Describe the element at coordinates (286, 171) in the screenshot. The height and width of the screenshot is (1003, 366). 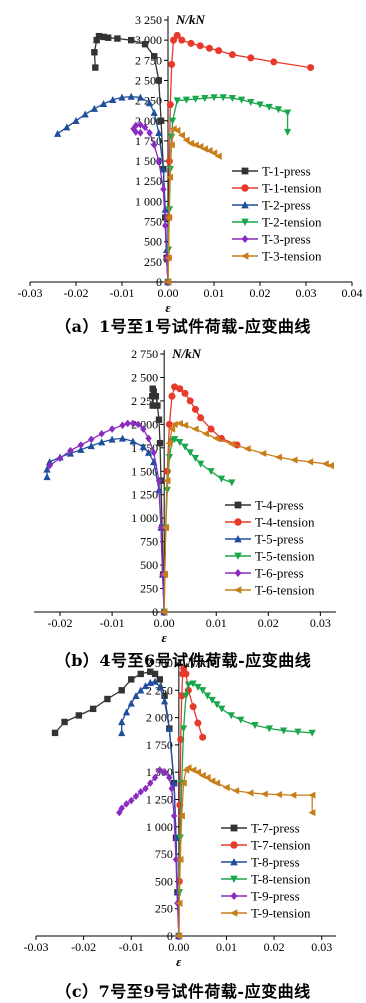
I see `legend-label: T-1-press` at that location.